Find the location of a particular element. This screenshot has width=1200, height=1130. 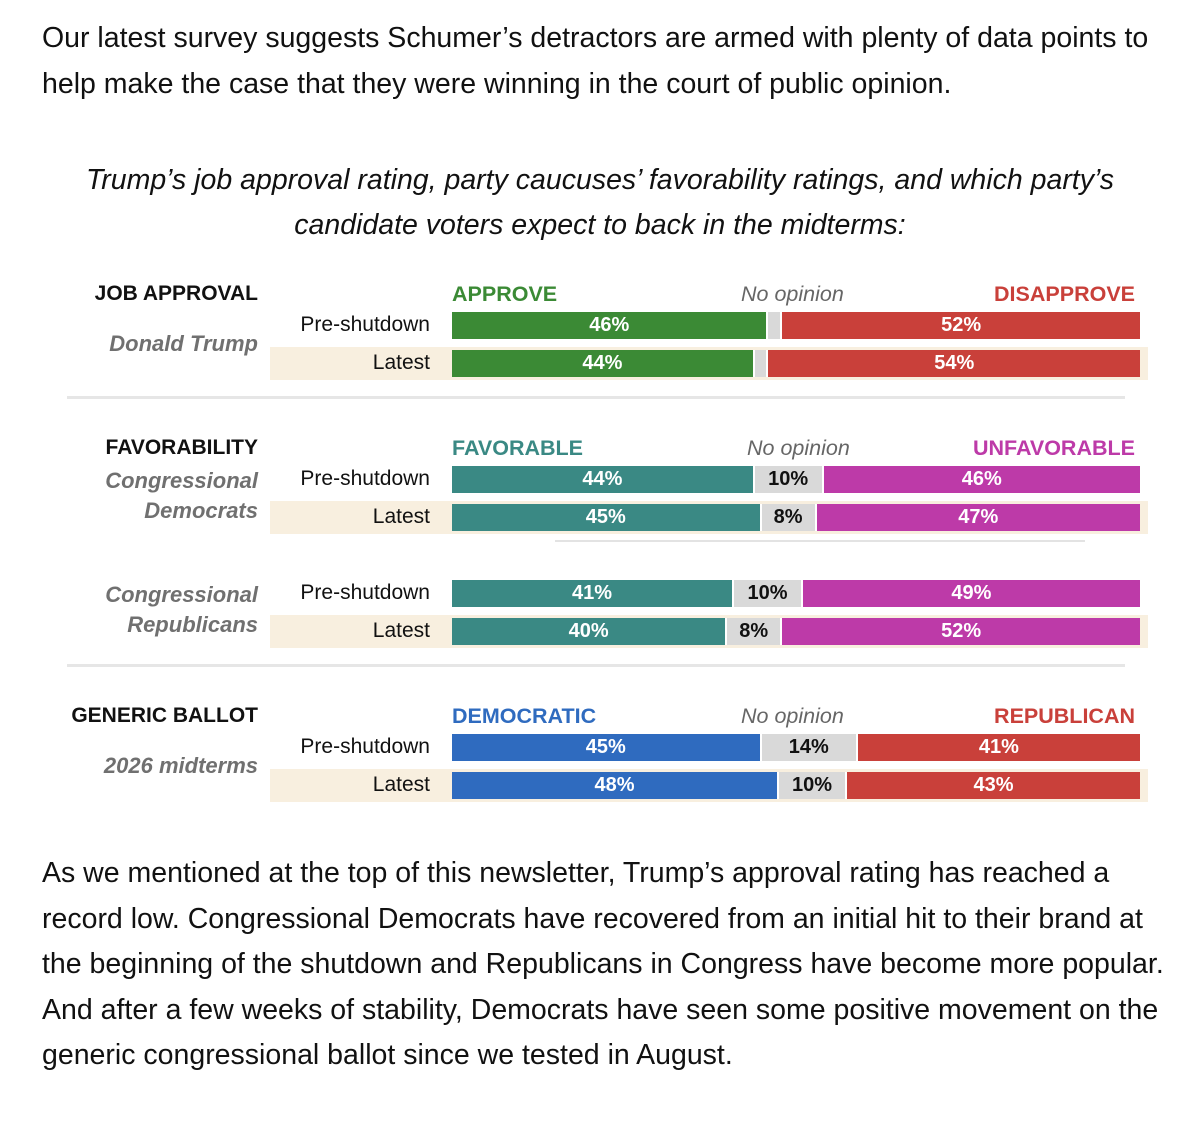

legend-positive: APPROVE is located at coordinates (505, 294).